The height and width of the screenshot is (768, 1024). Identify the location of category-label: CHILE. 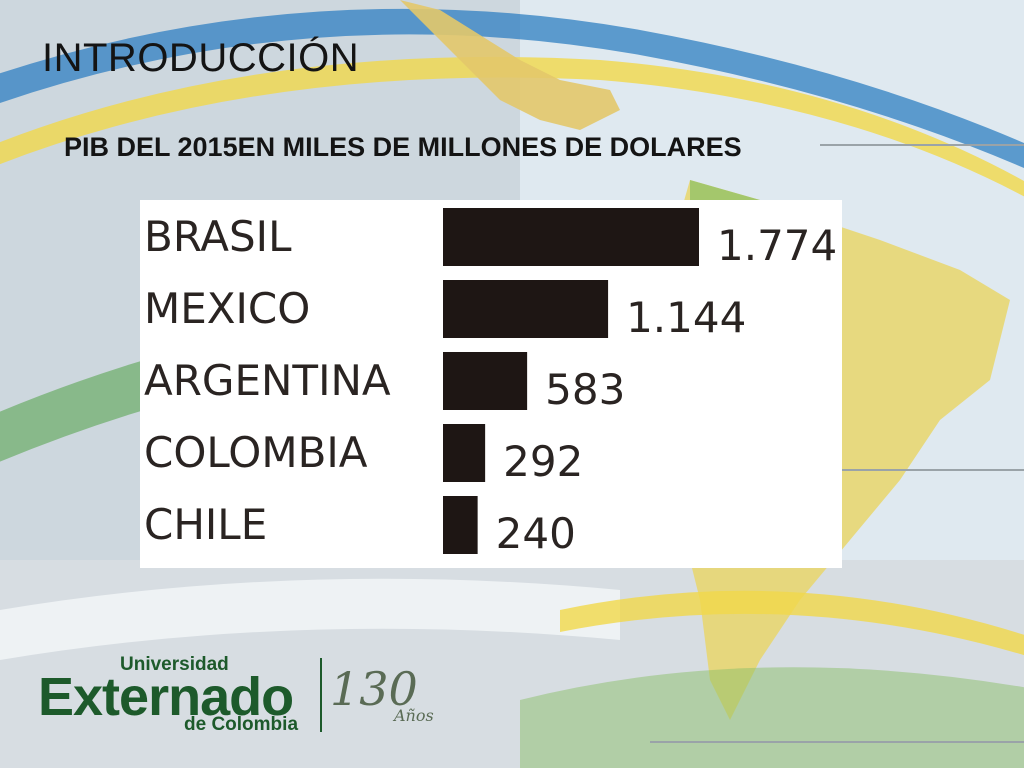
(205, 524).